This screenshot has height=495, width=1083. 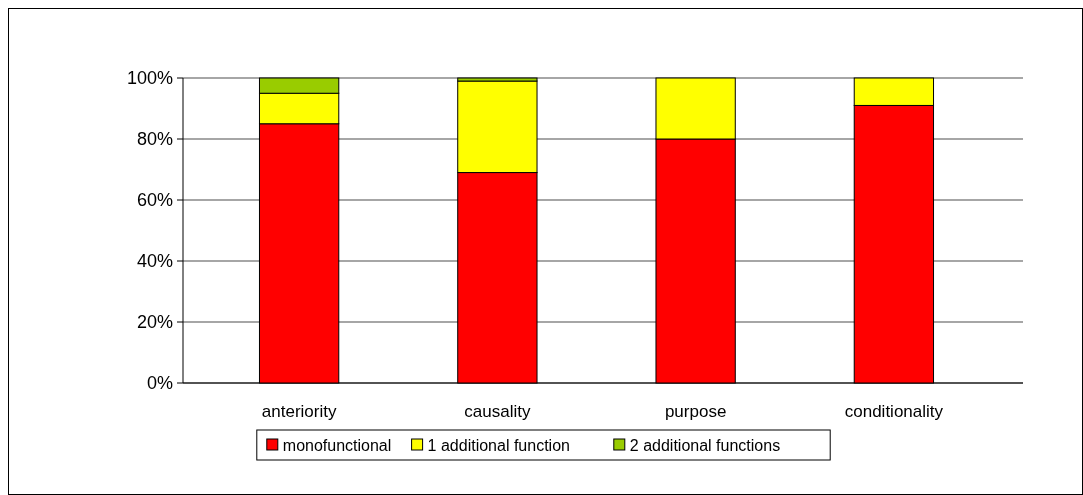 I want to click on y-tick-label: 60%, so click(x=154, y=200).